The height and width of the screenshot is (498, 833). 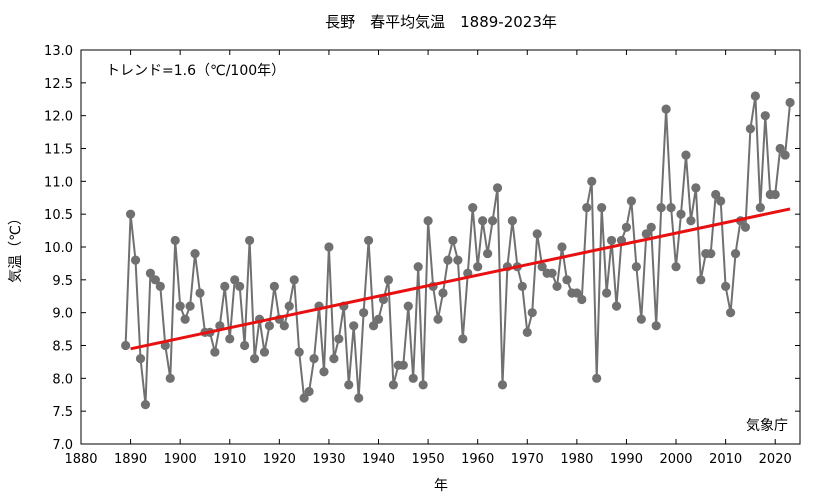 I want to click on x-tick-label: 2010, so click(x=725, y=459).